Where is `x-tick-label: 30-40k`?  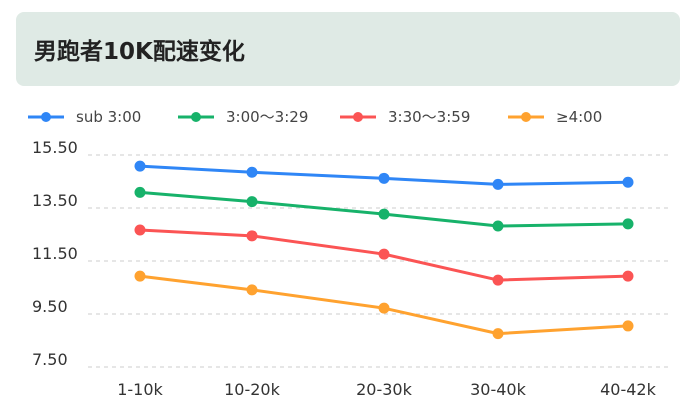
x-tick-label: 30-40k is located at coordinates (498, 389).